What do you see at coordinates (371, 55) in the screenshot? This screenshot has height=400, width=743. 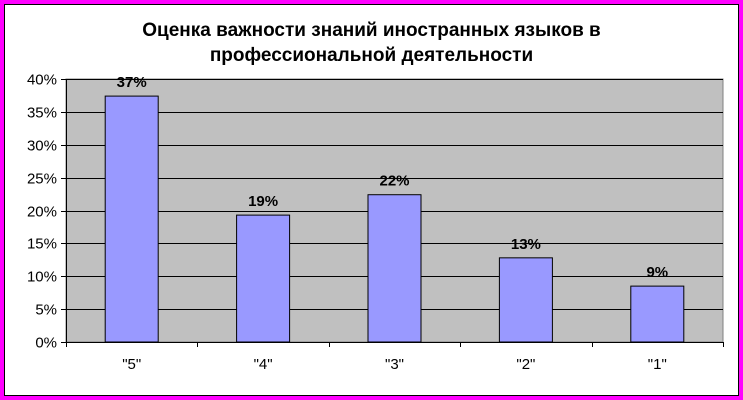 I see `chart-title-line-2: профессиональной деятельности` at bounding box center [371, 55].